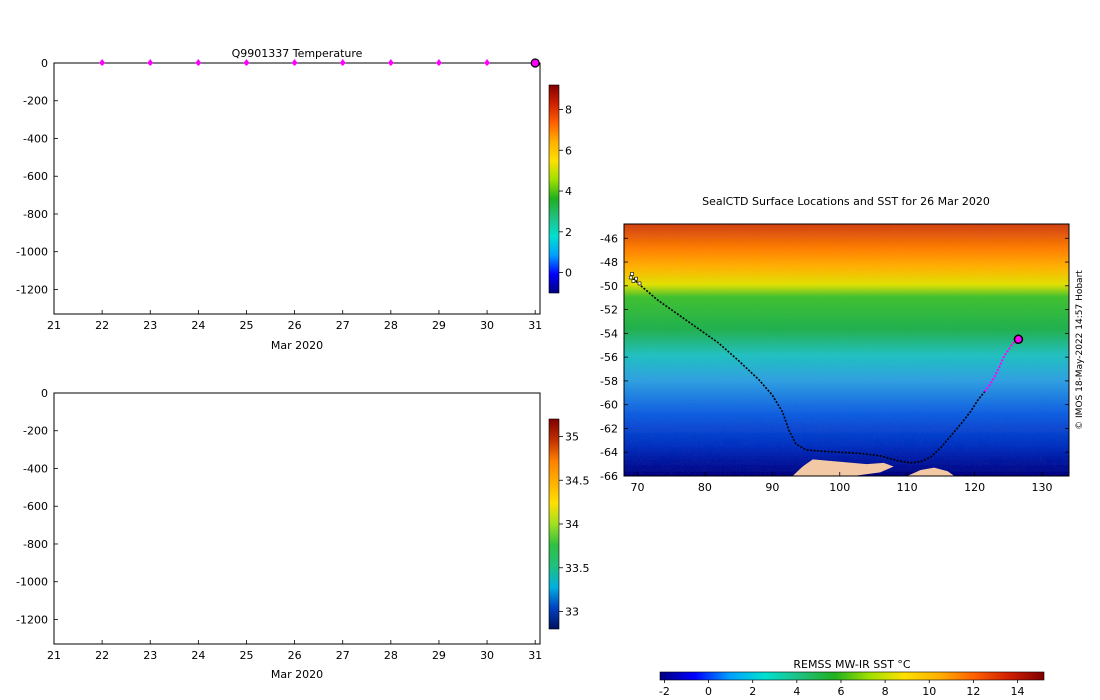 The height and width of the screenshot is (700, 1100). I want to click on sst-colorbar-ticks: -2 0 2 4 6 8 10 12 14, so click(842, 689).